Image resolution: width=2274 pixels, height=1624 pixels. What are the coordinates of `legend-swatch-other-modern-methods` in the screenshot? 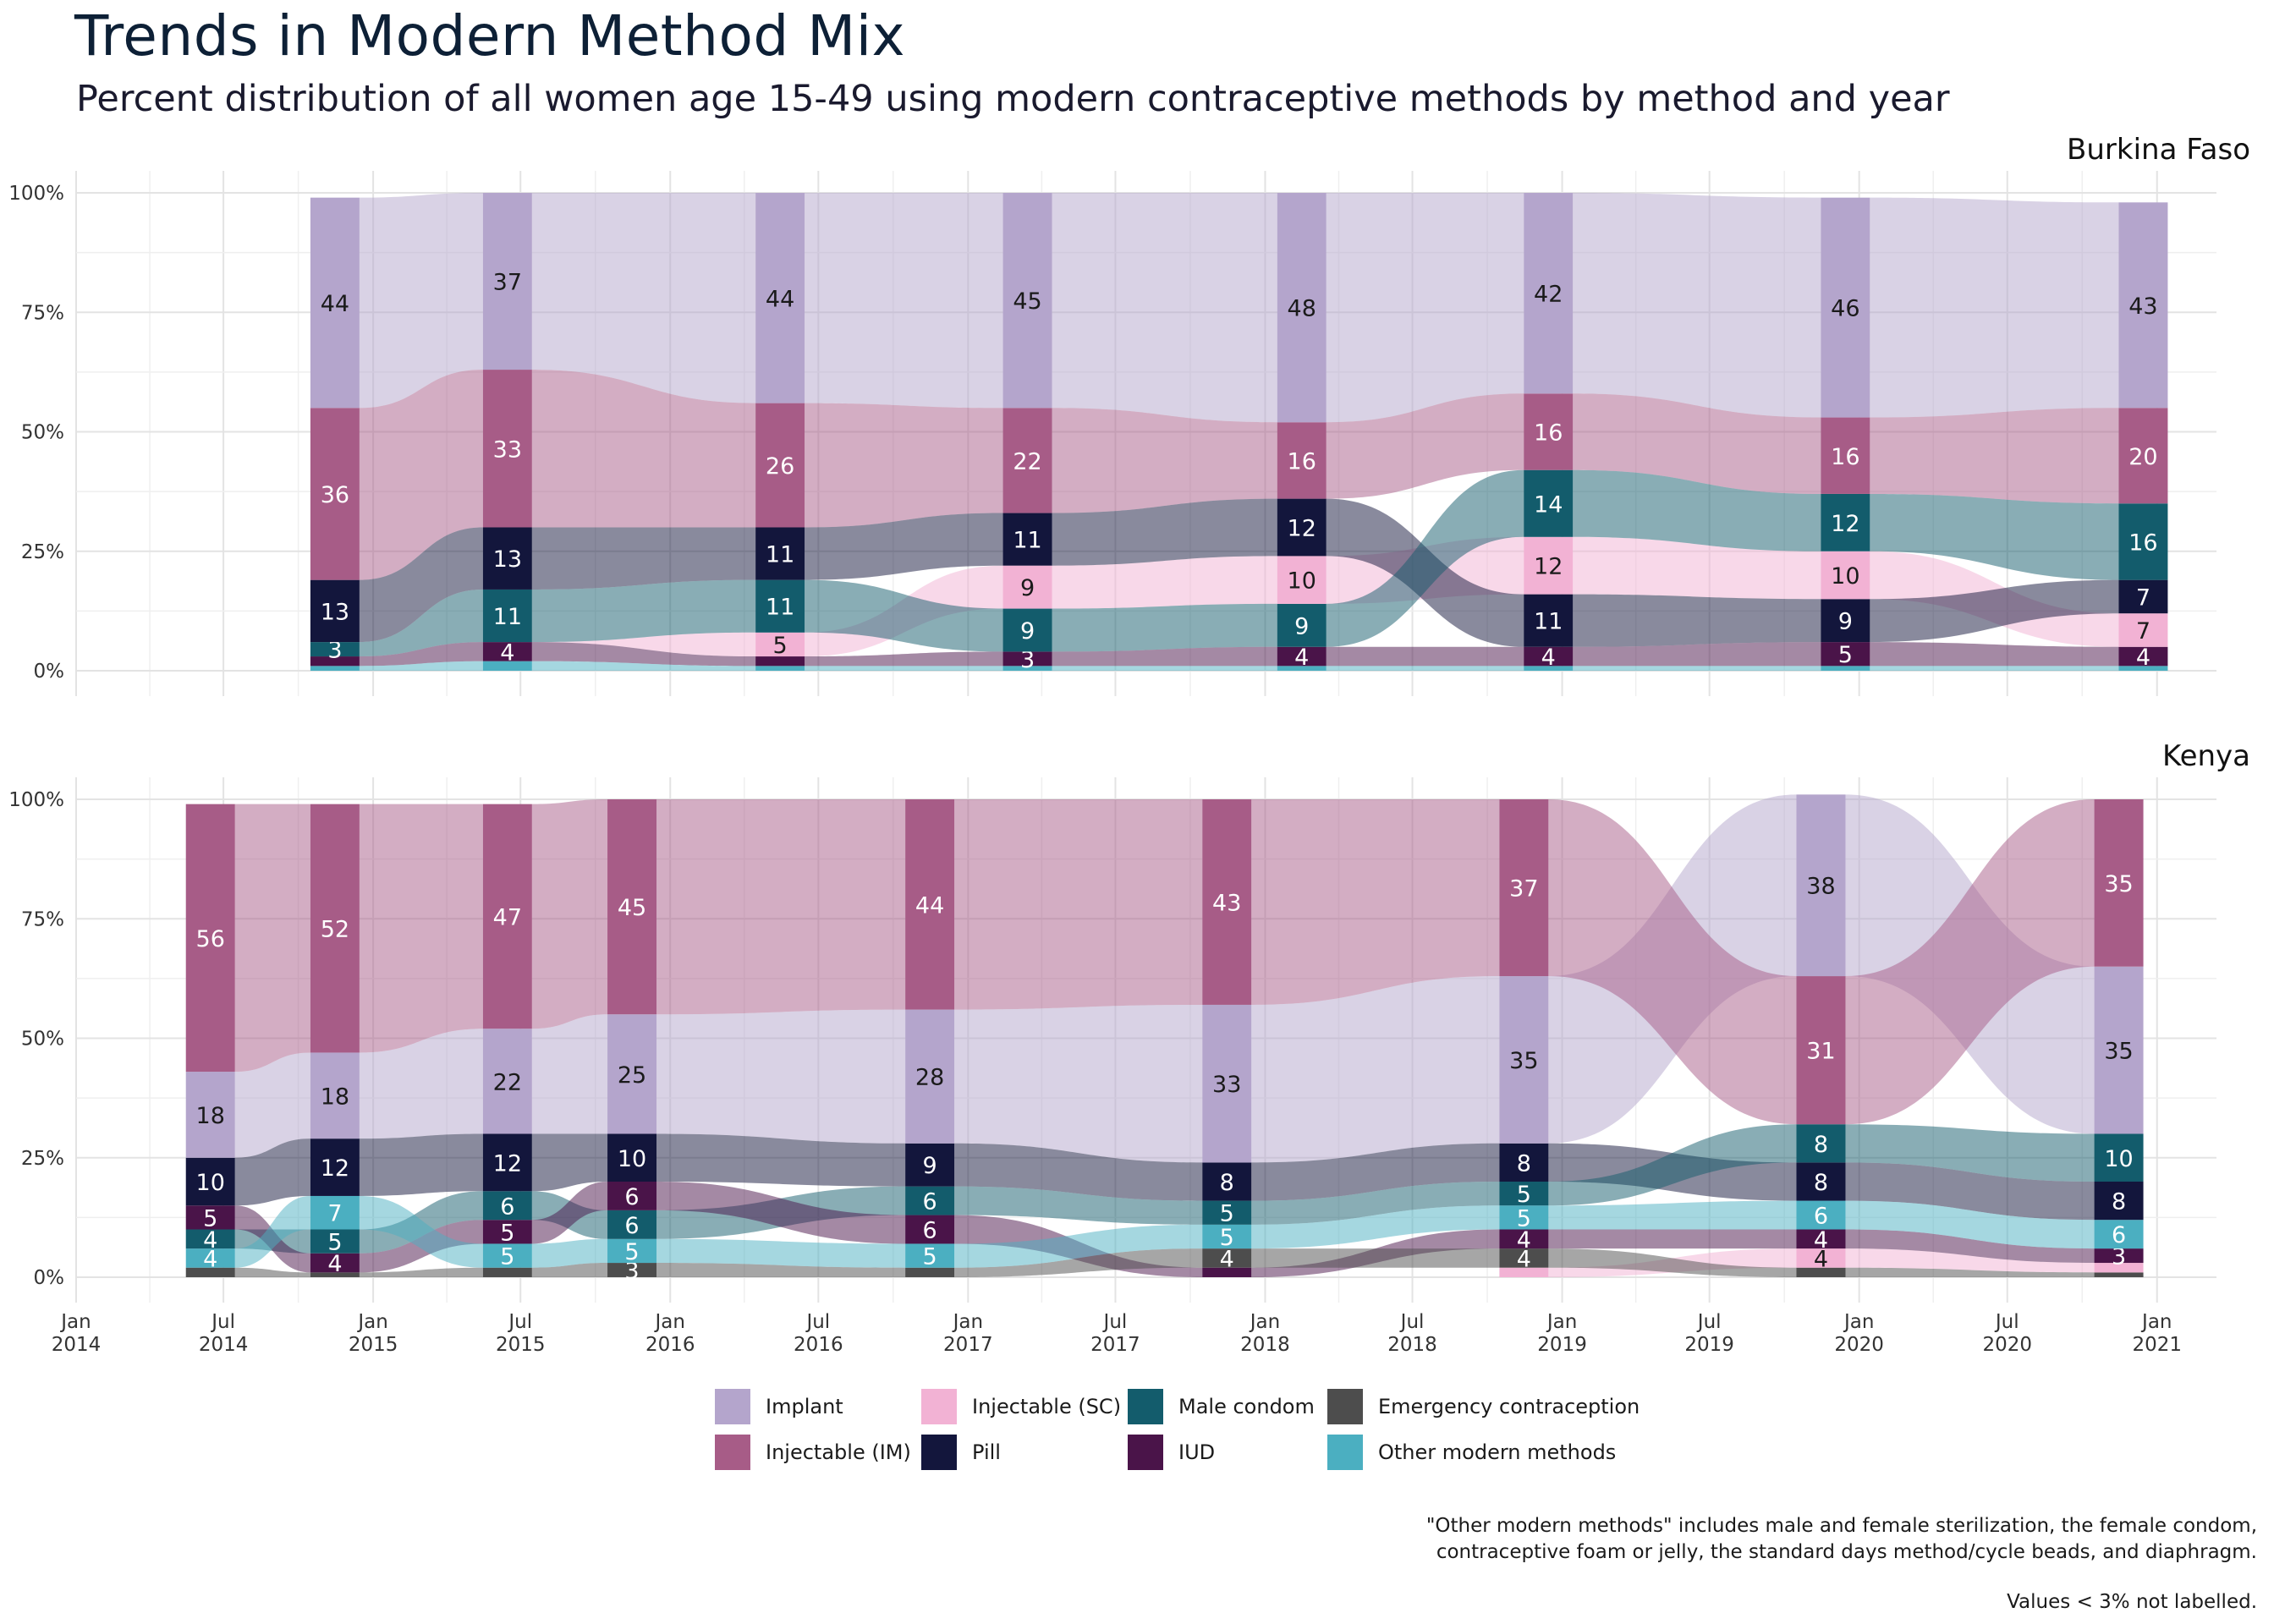 It's located at (1345, 1452).